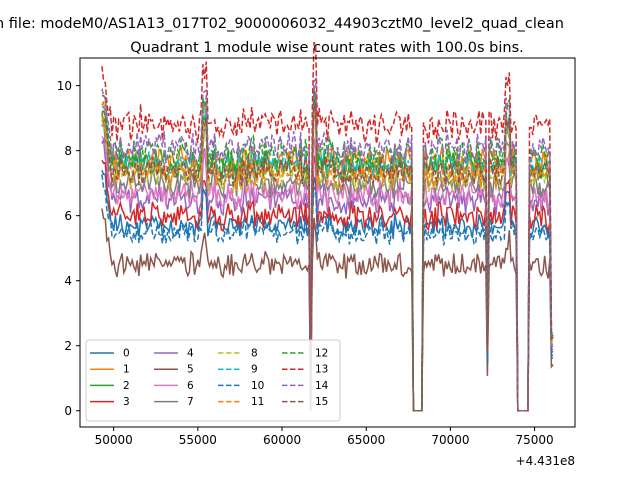 The height and width of the screenshot is (480, 640). What do you see at coordinates (545, 461) in the screenshot?
I see `x-axis-offset-label: +4.431e8` at bounding box center [545, 461].